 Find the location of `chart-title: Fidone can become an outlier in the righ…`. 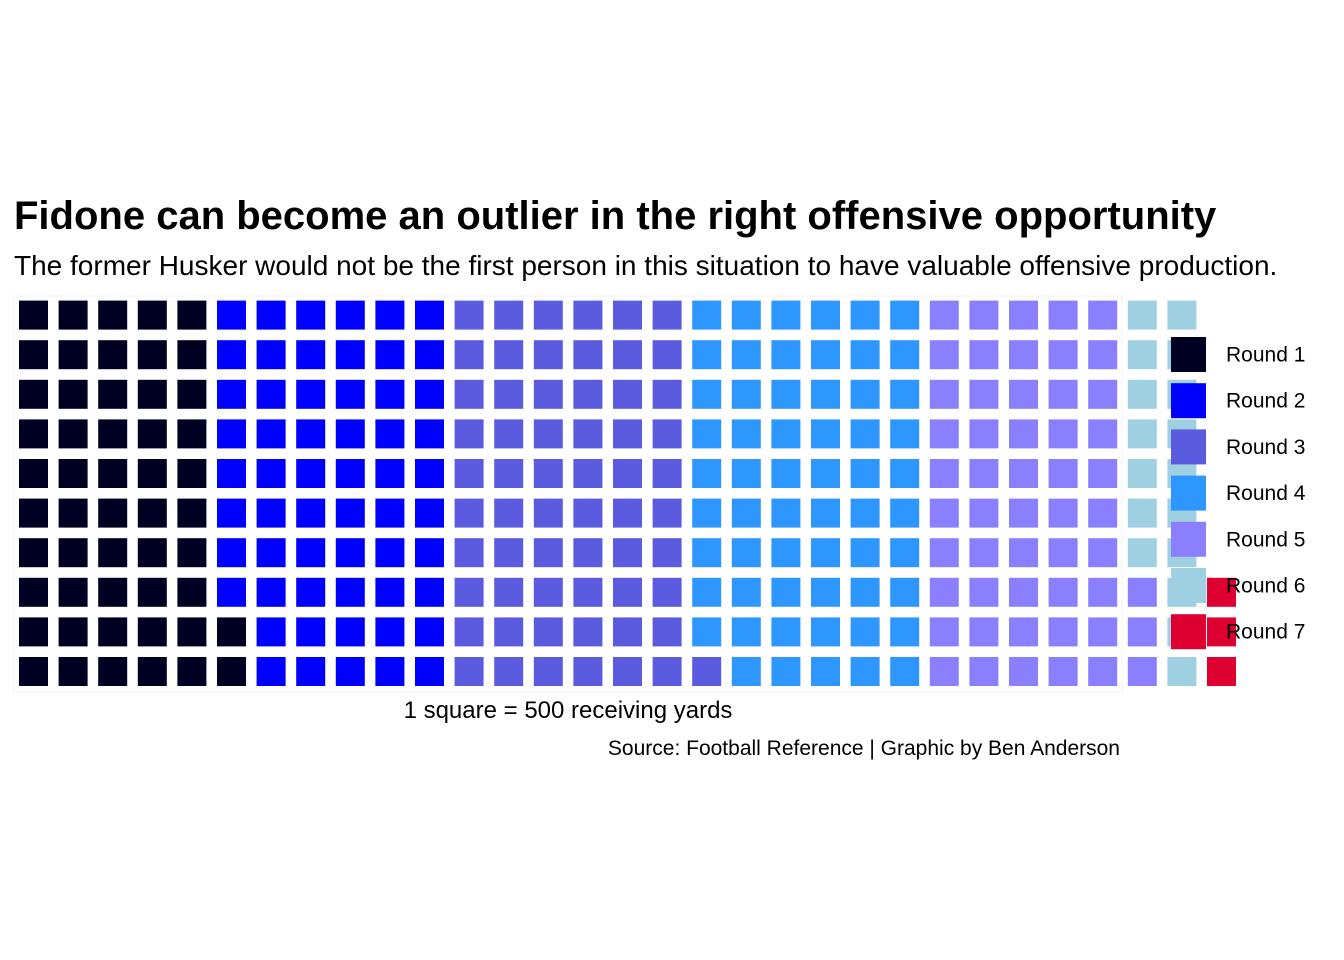

chart-title: Fidone can become an outlier in the righ… is located at coordinates (615, 216).